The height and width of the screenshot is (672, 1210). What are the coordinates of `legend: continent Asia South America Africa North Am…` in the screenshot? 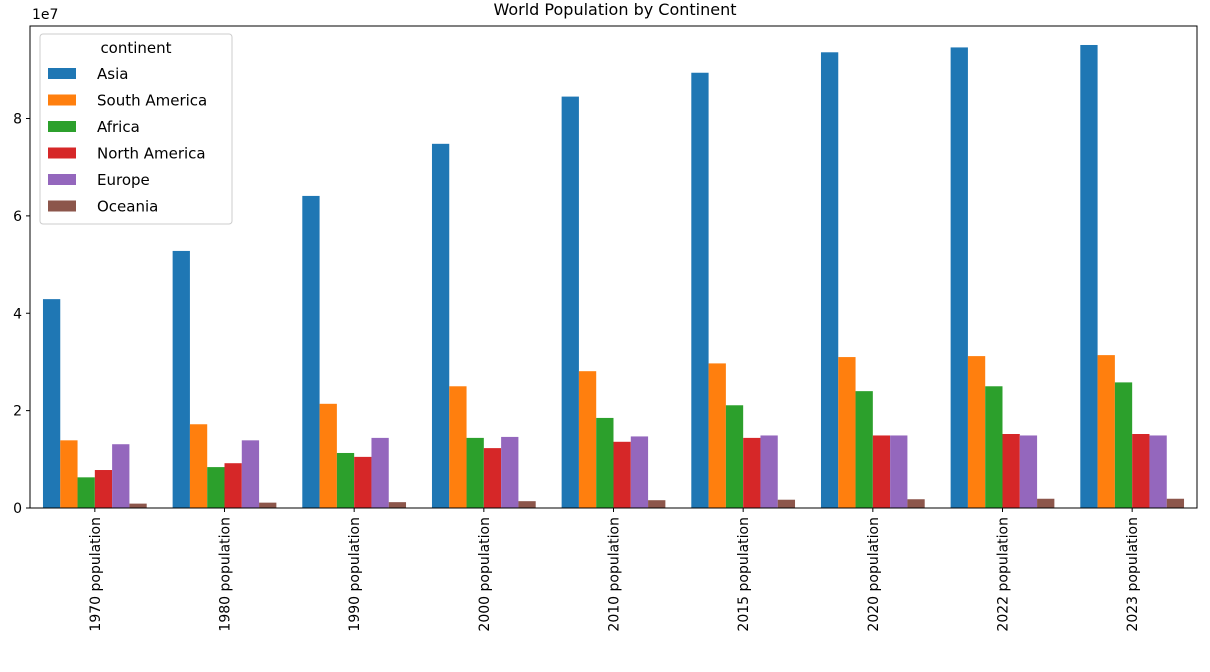 It's located at (136, 129).